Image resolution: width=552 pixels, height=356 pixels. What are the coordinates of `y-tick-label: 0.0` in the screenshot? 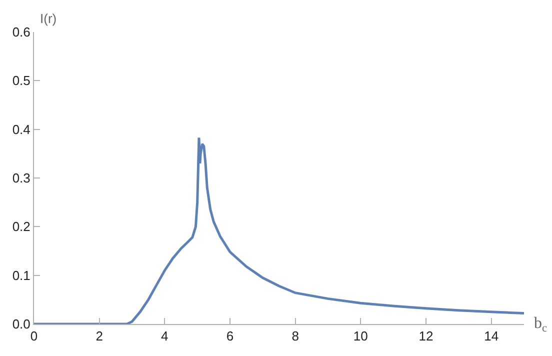 It's located at (21, 324).